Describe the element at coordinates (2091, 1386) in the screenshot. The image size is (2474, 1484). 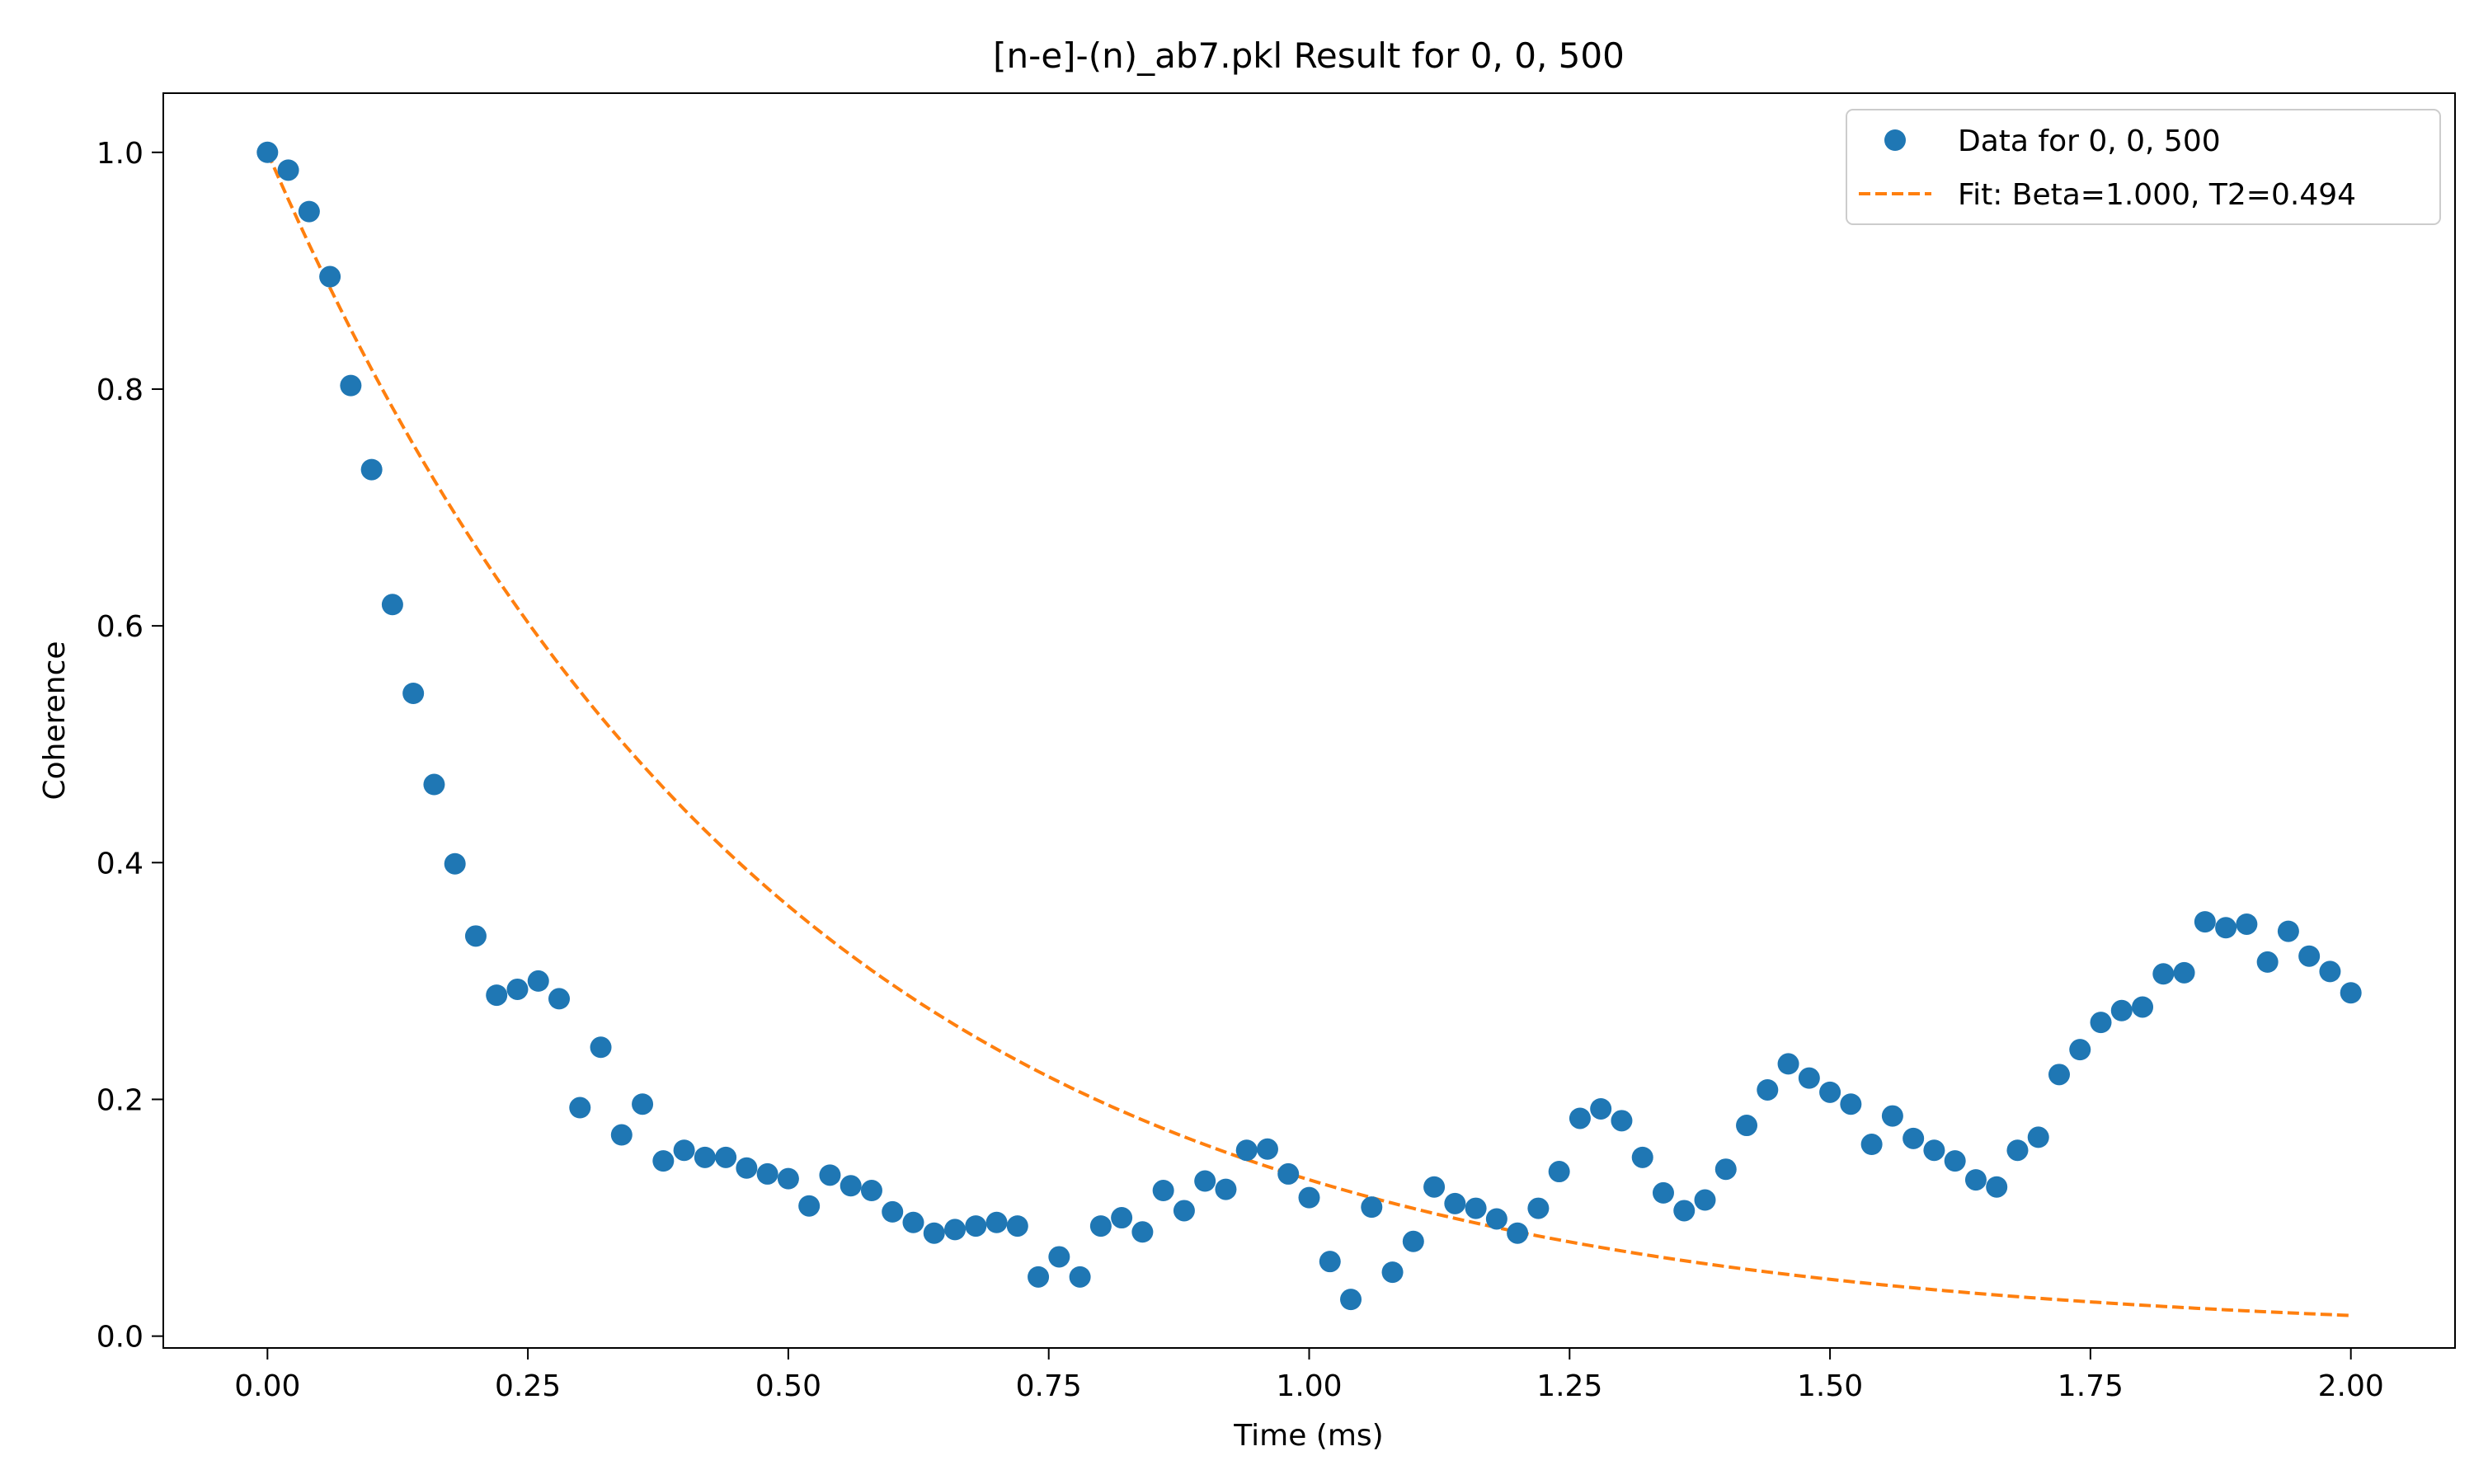
I see `x-tick-label: 1.75` at that location.